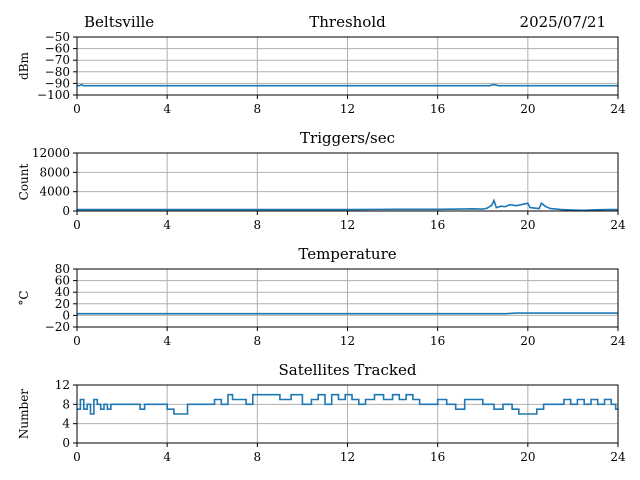 Image resolution: width=640 pixels, height=480 pixels. Describe the element at coordinates (66, 404) in the screenshot. I see `y-tick-label: 8` at that location.